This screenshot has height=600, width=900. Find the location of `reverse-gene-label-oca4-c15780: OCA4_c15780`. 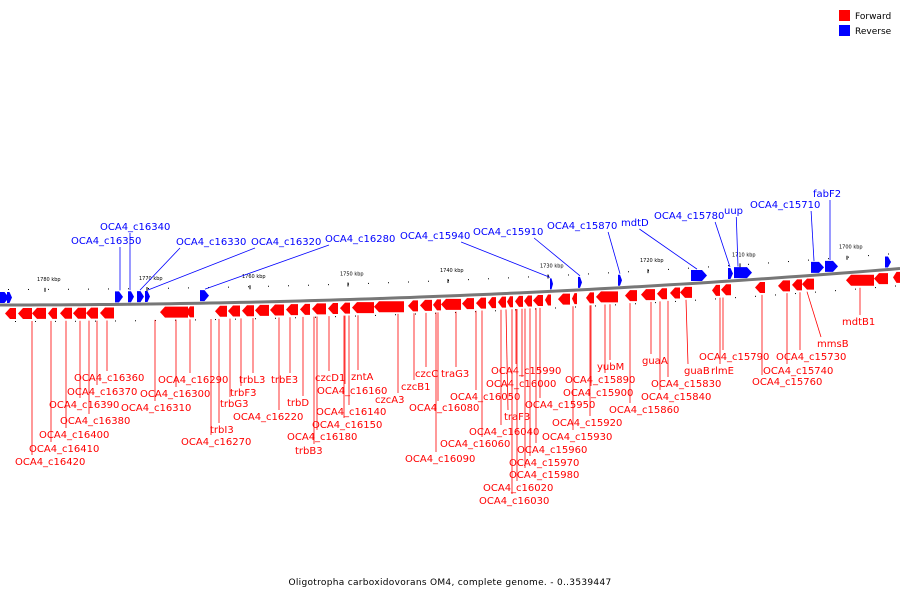

reverse-gene-label-oca4-c15780: OCA4_c15780 is located at coordinates (689, 216).